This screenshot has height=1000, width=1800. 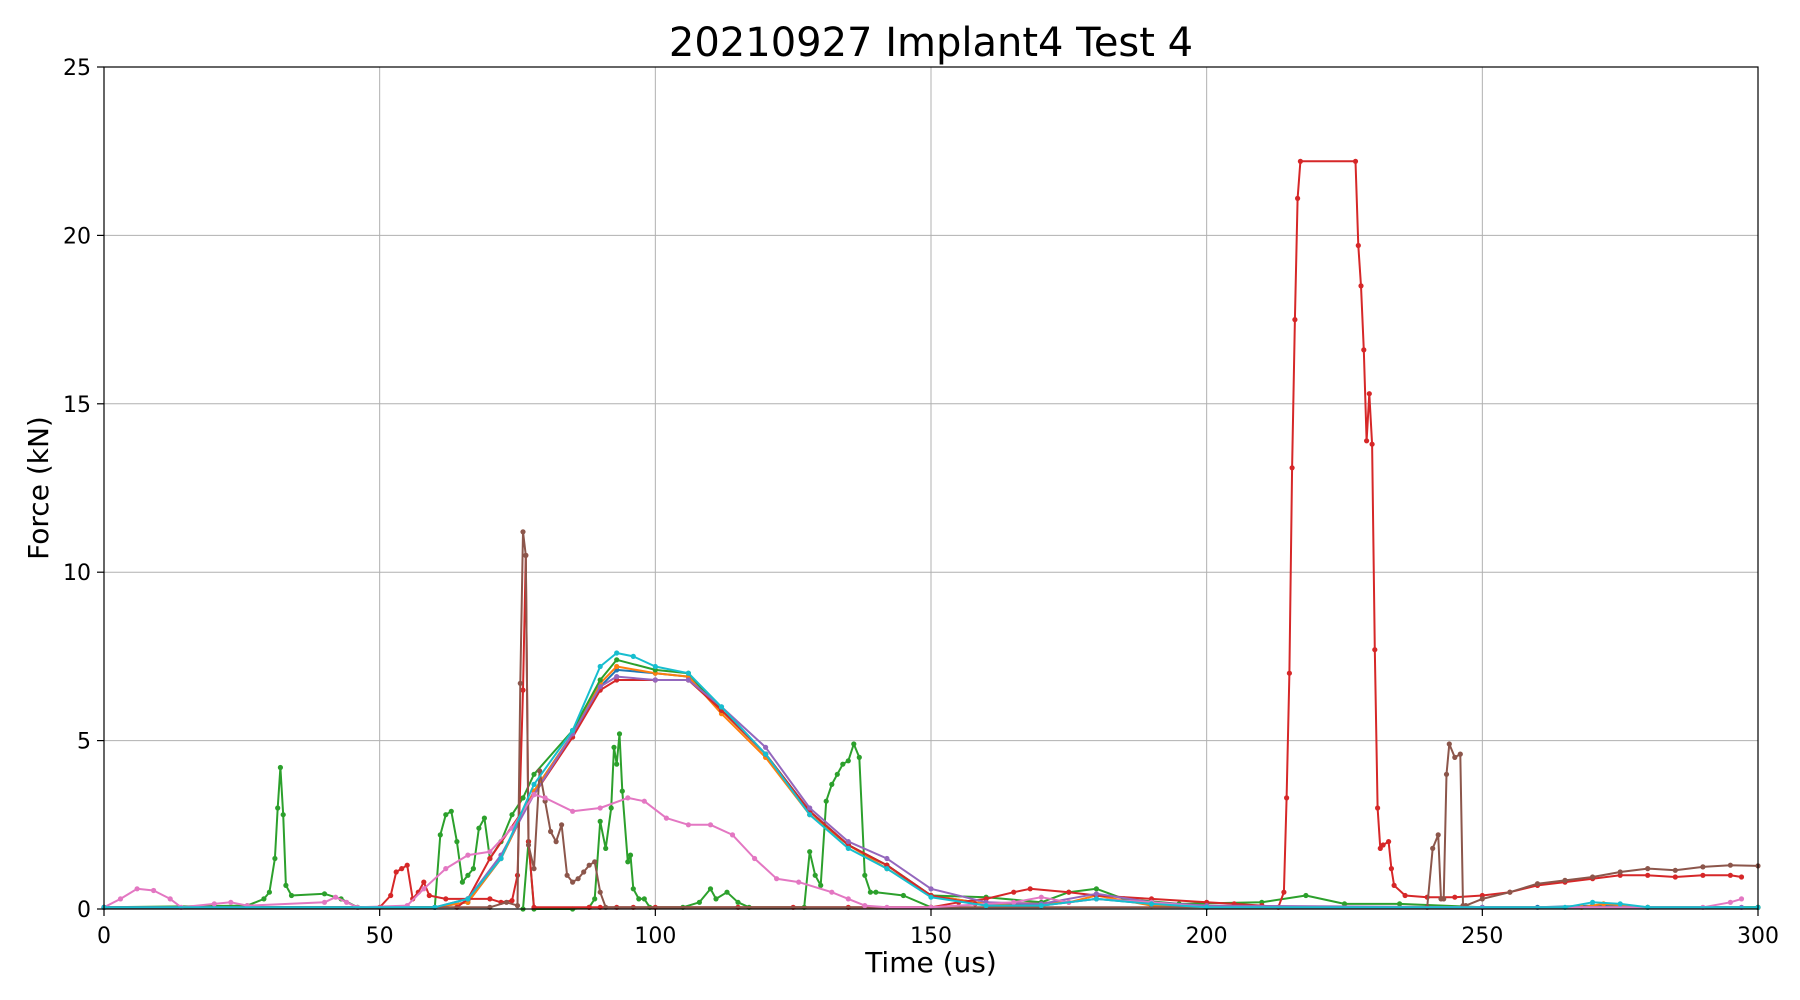 I want to click on series-line, so click(x=922, y=851).